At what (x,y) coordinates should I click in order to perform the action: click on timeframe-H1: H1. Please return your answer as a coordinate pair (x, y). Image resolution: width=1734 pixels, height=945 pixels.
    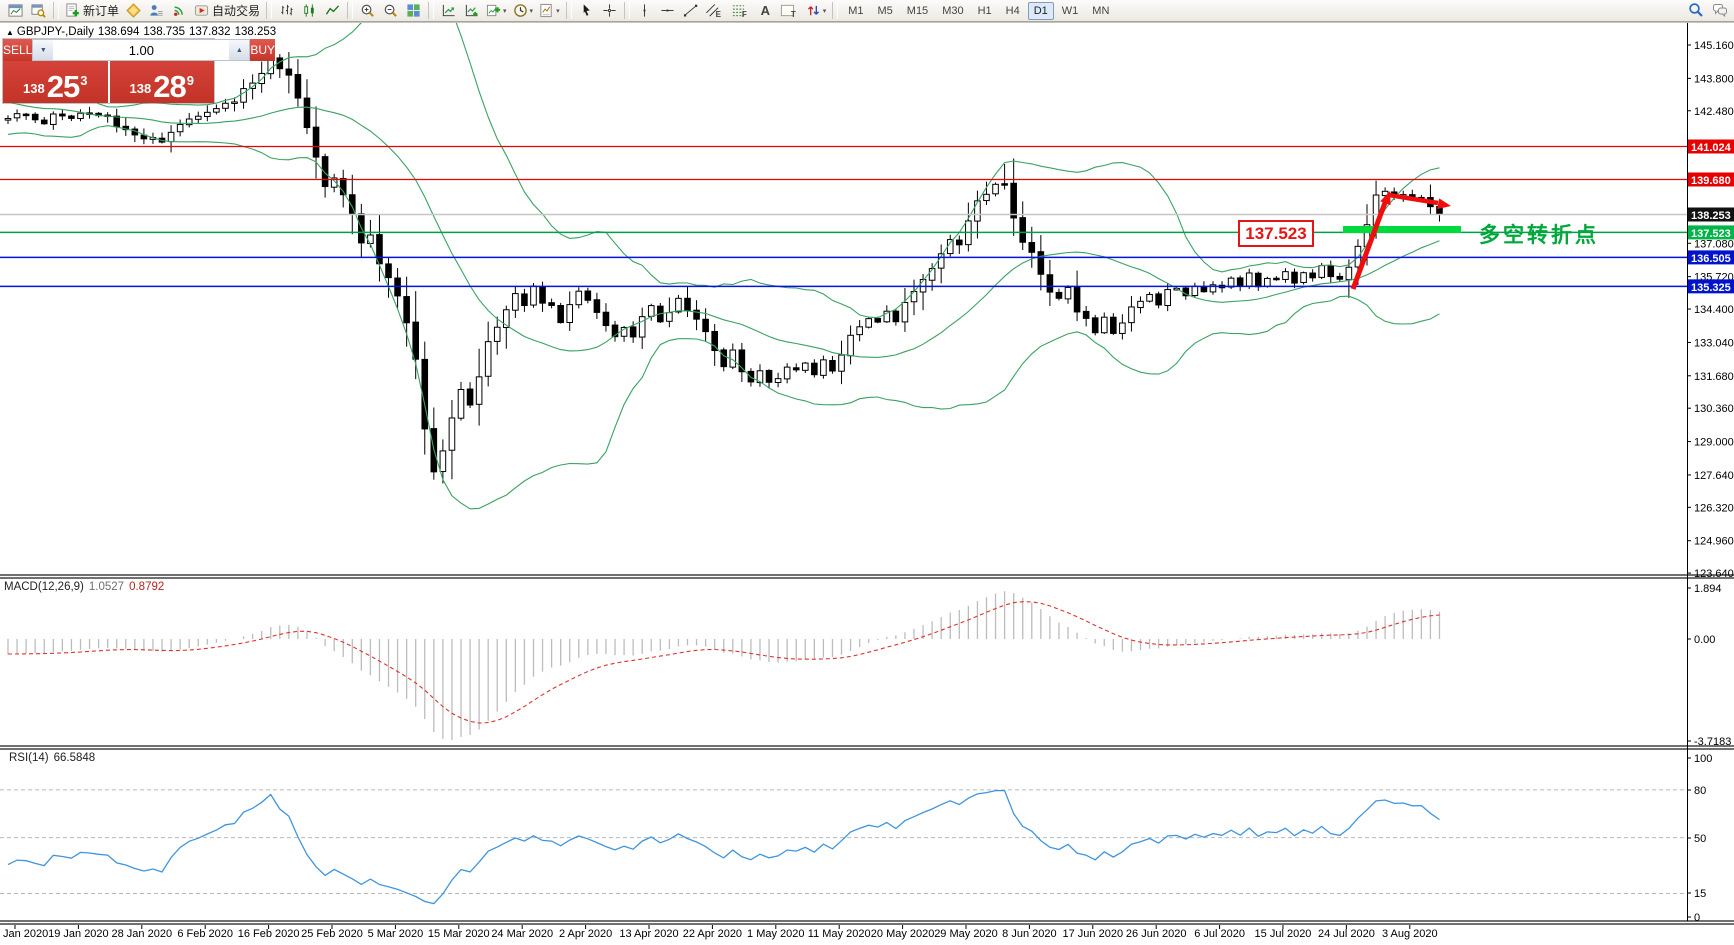
    Looking at the image, I should click on (984, 10).